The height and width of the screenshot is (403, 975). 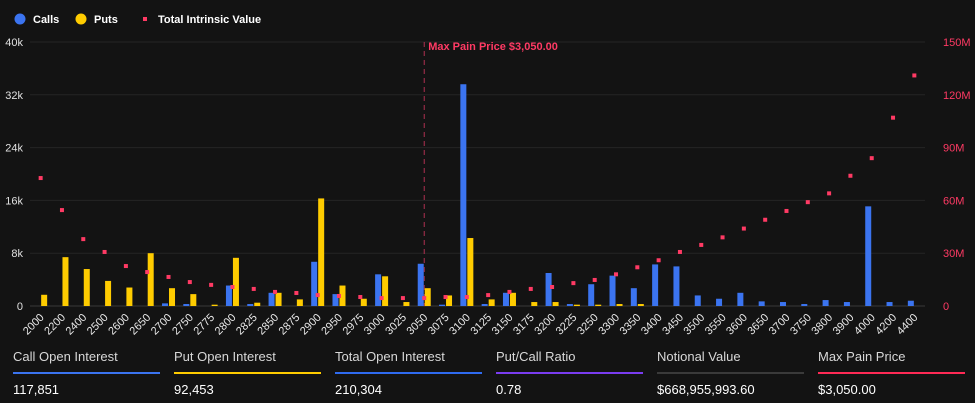 I want to click on y-left-tick-label: 40k, so click(x=14, y=43).